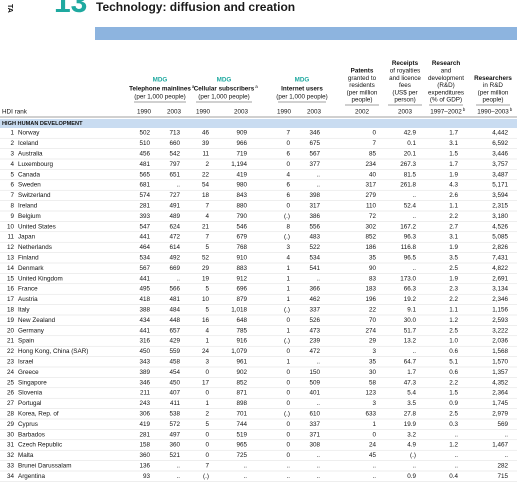  Describe the element at coordinates (174, 268) in the screenshot. I see `cell: 669` at that location.